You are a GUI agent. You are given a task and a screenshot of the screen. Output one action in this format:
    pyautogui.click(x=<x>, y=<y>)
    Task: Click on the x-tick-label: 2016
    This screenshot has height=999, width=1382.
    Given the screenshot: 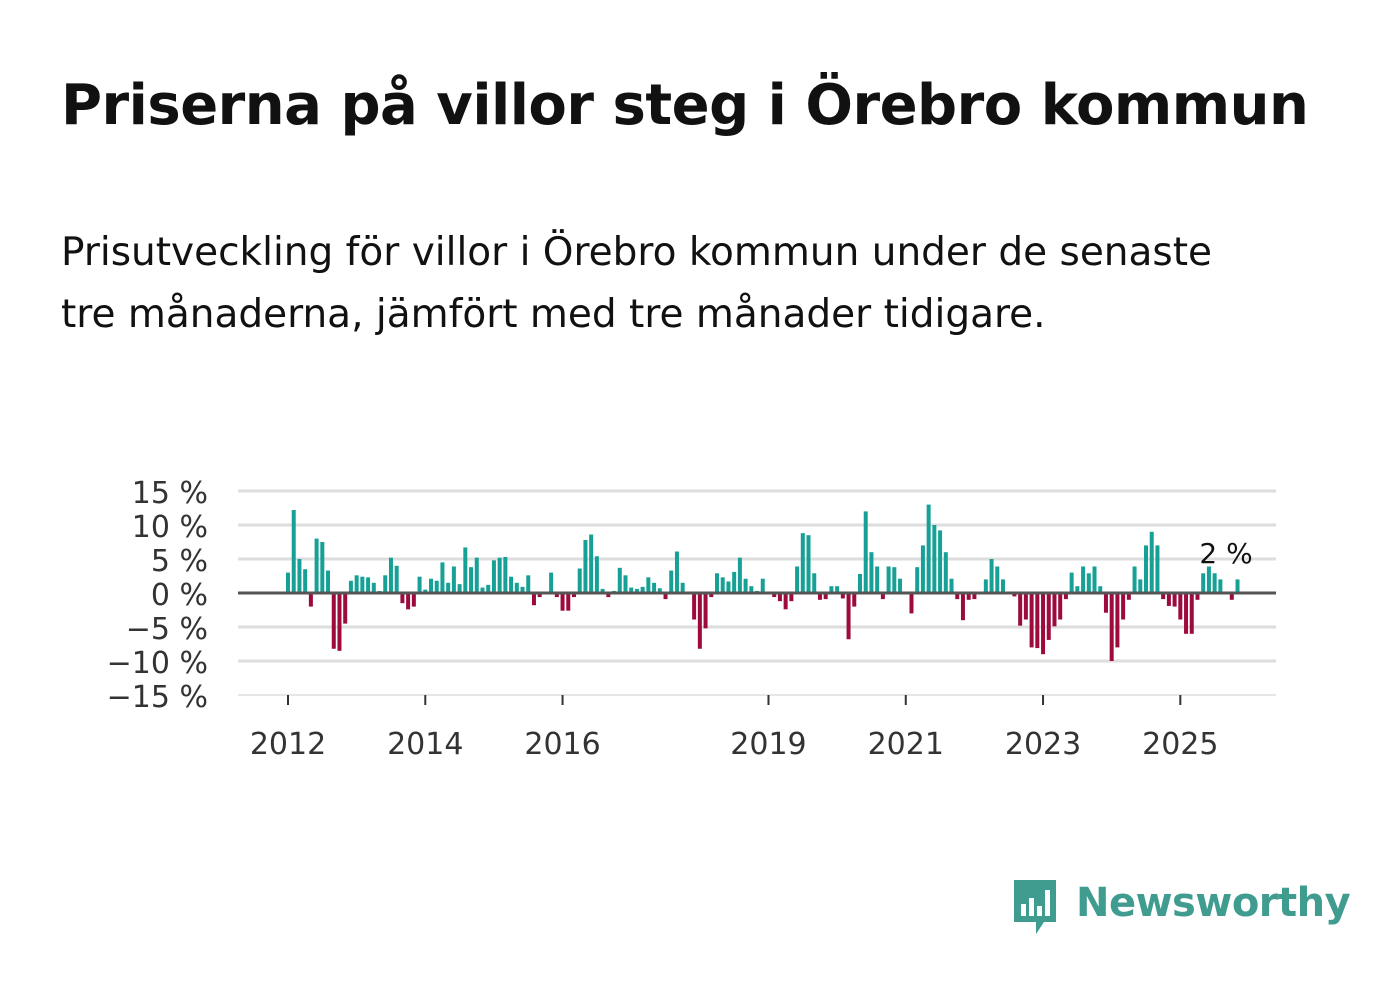 What is the action you would take?
    pyautogui.click(x=562, y=744)
    